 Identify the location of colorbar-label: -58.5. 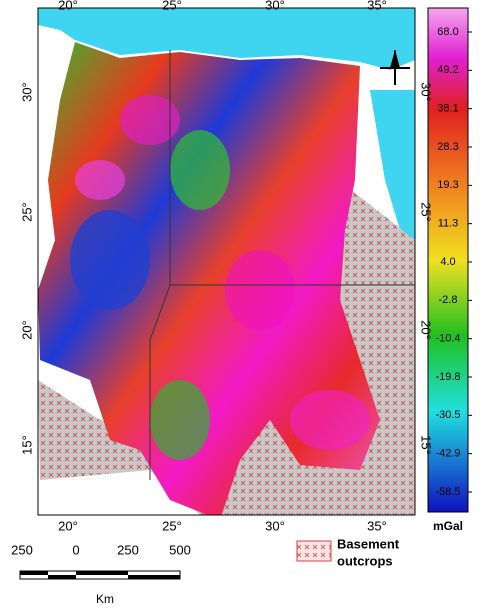
(447, 492).